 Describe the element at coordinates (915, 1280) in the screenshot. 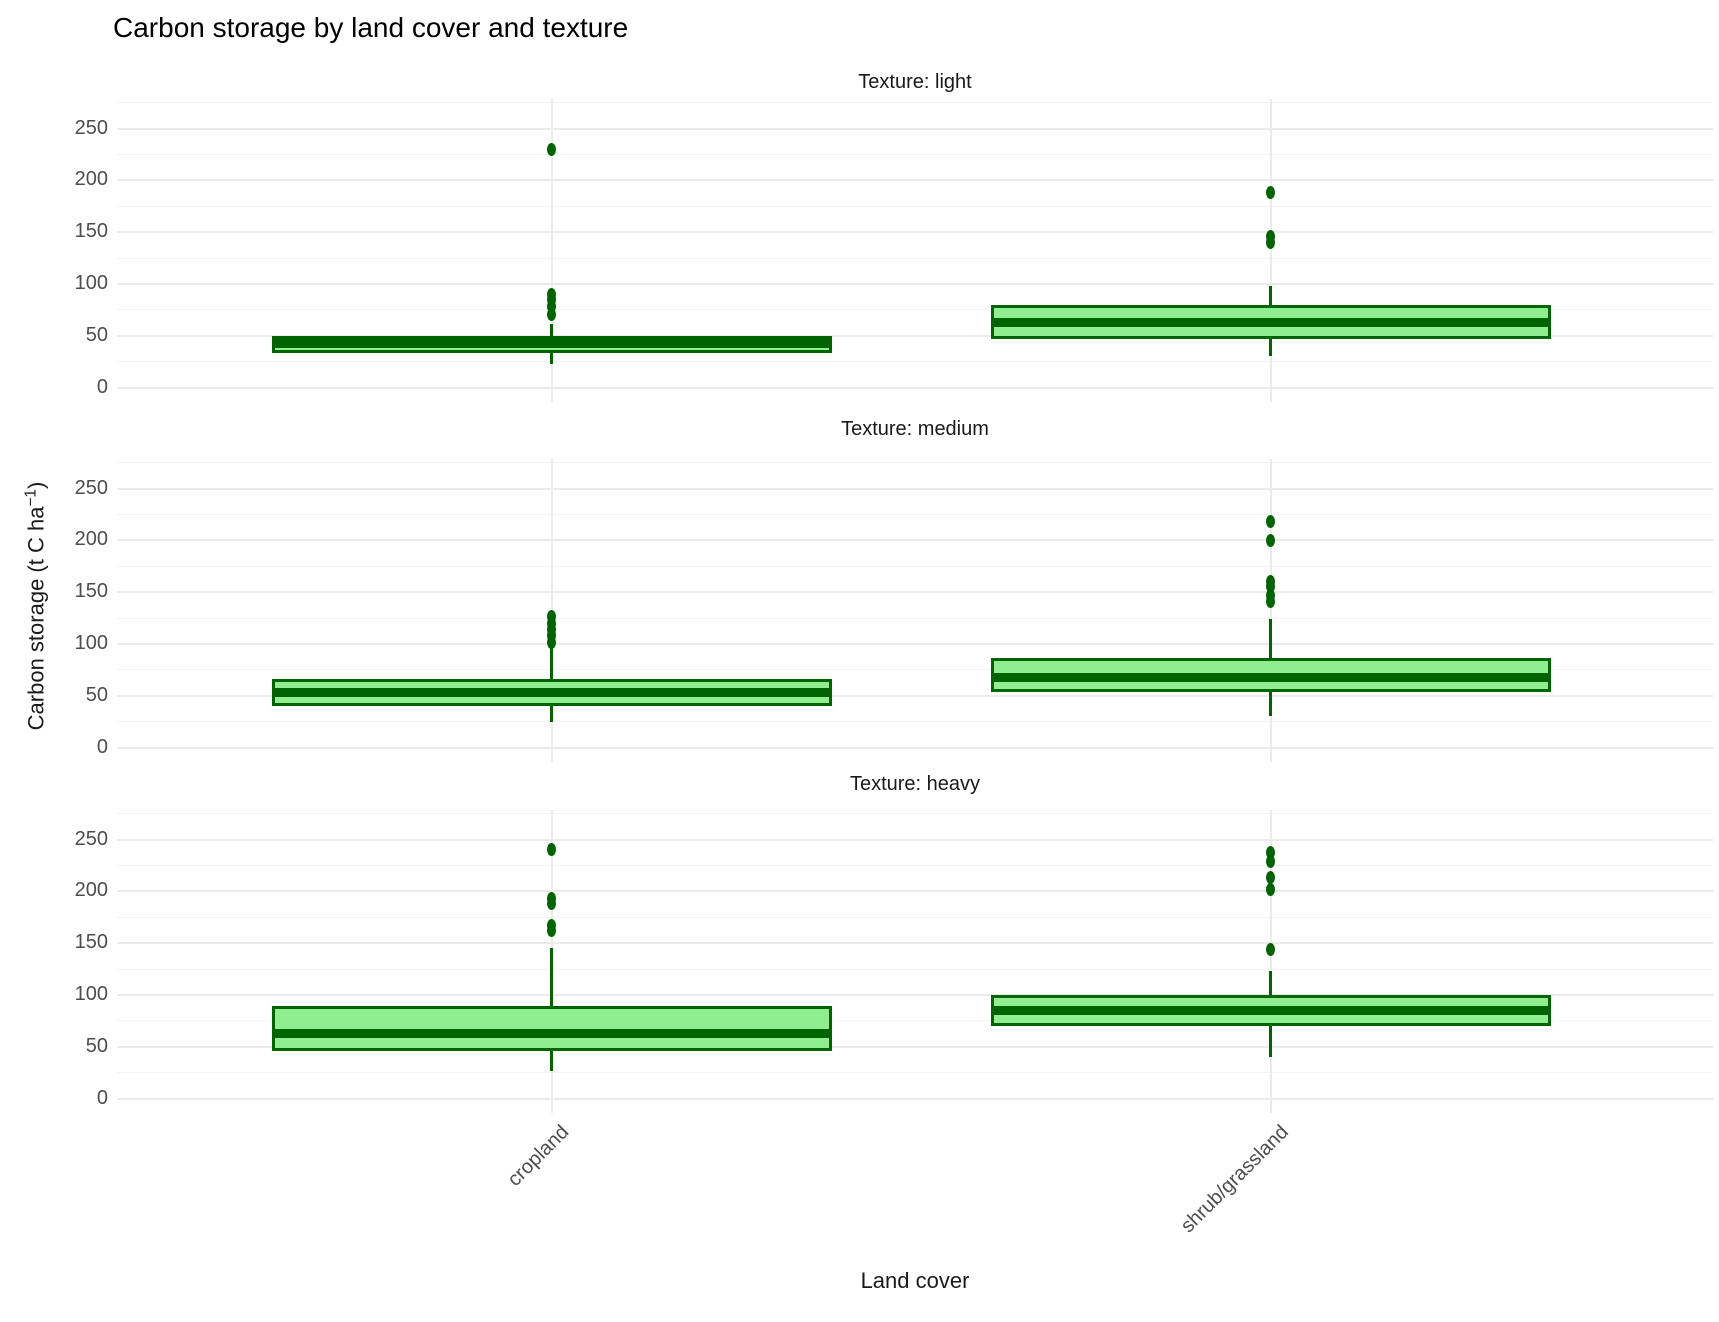

I see `x-axis-title: Land cover` at that location.